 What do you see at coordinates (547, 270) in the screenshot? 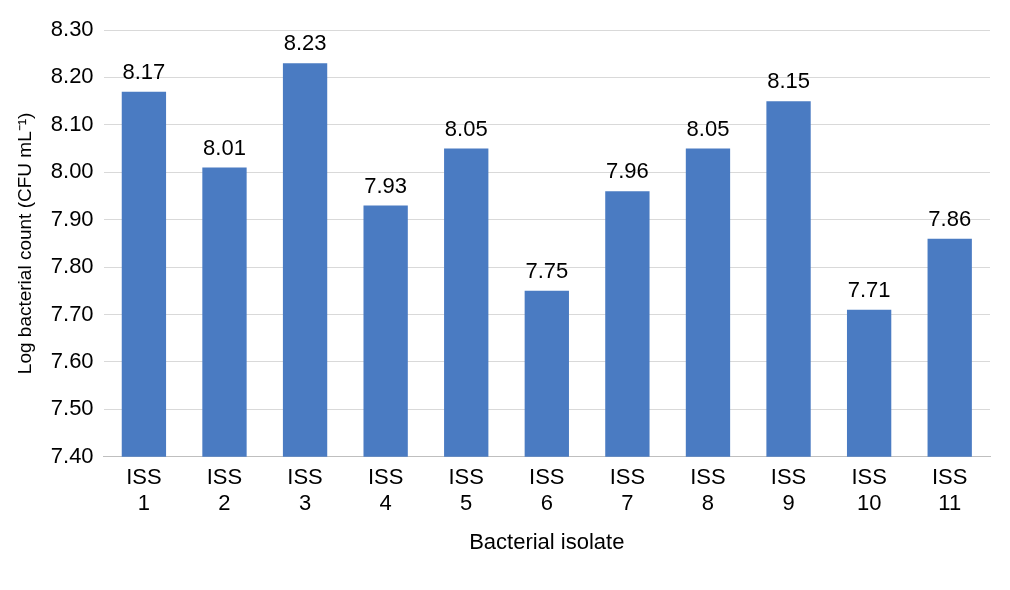
I see `data-label: 7.75` at bounding box center [547, 270].